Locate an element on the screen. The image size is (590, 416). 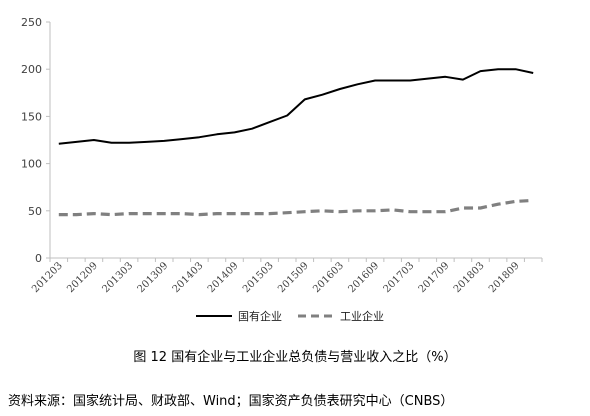
x-tick-label: 201609 is located at coordinates (363, 277).